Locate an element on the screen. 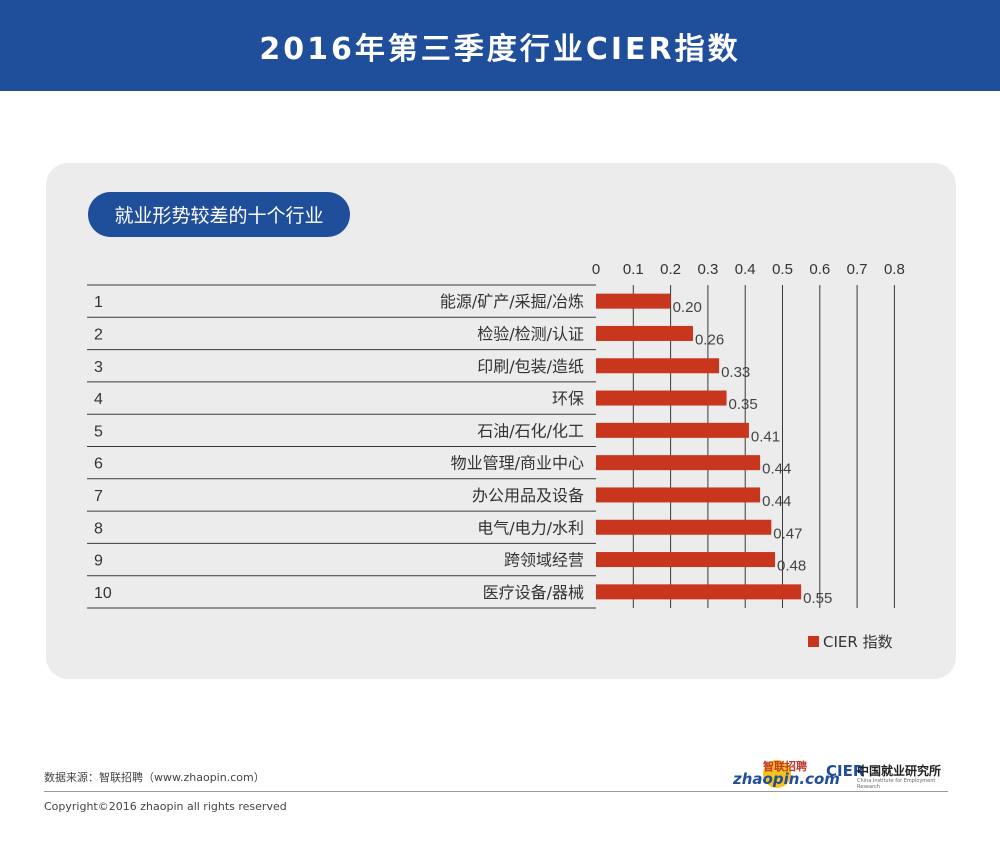 The height and width of the screenshot is (861, 1000). x-tick-label: 0.6 is located at coordinates (819, 269).